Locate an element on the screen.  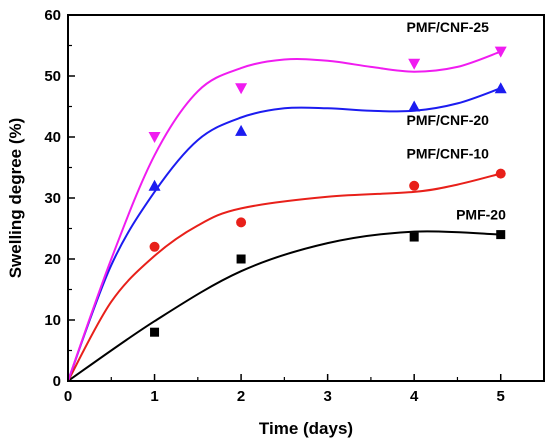
x-axis-ticks: 0 1 2 3 4 5 is located at coordinates (284, 389).